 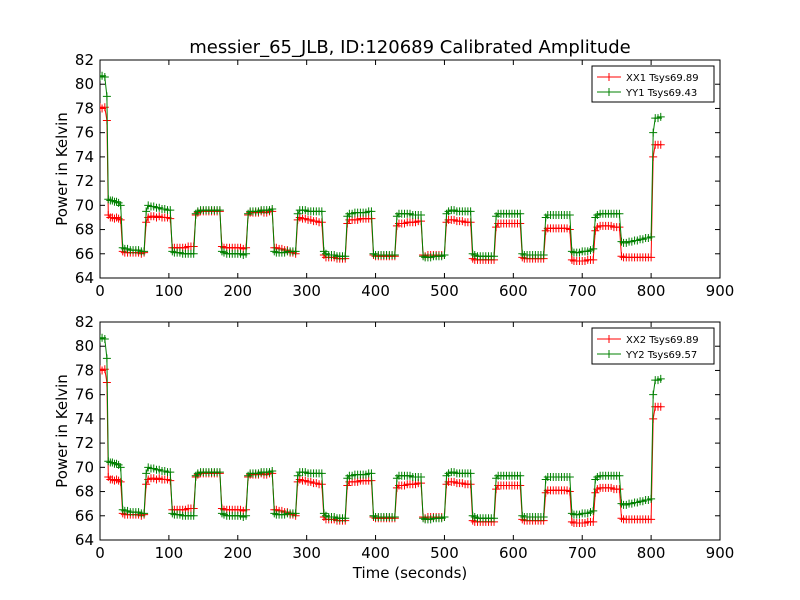 I want to click on legend-label: YY2 Tsys69.57, so click(x=661, y=355).